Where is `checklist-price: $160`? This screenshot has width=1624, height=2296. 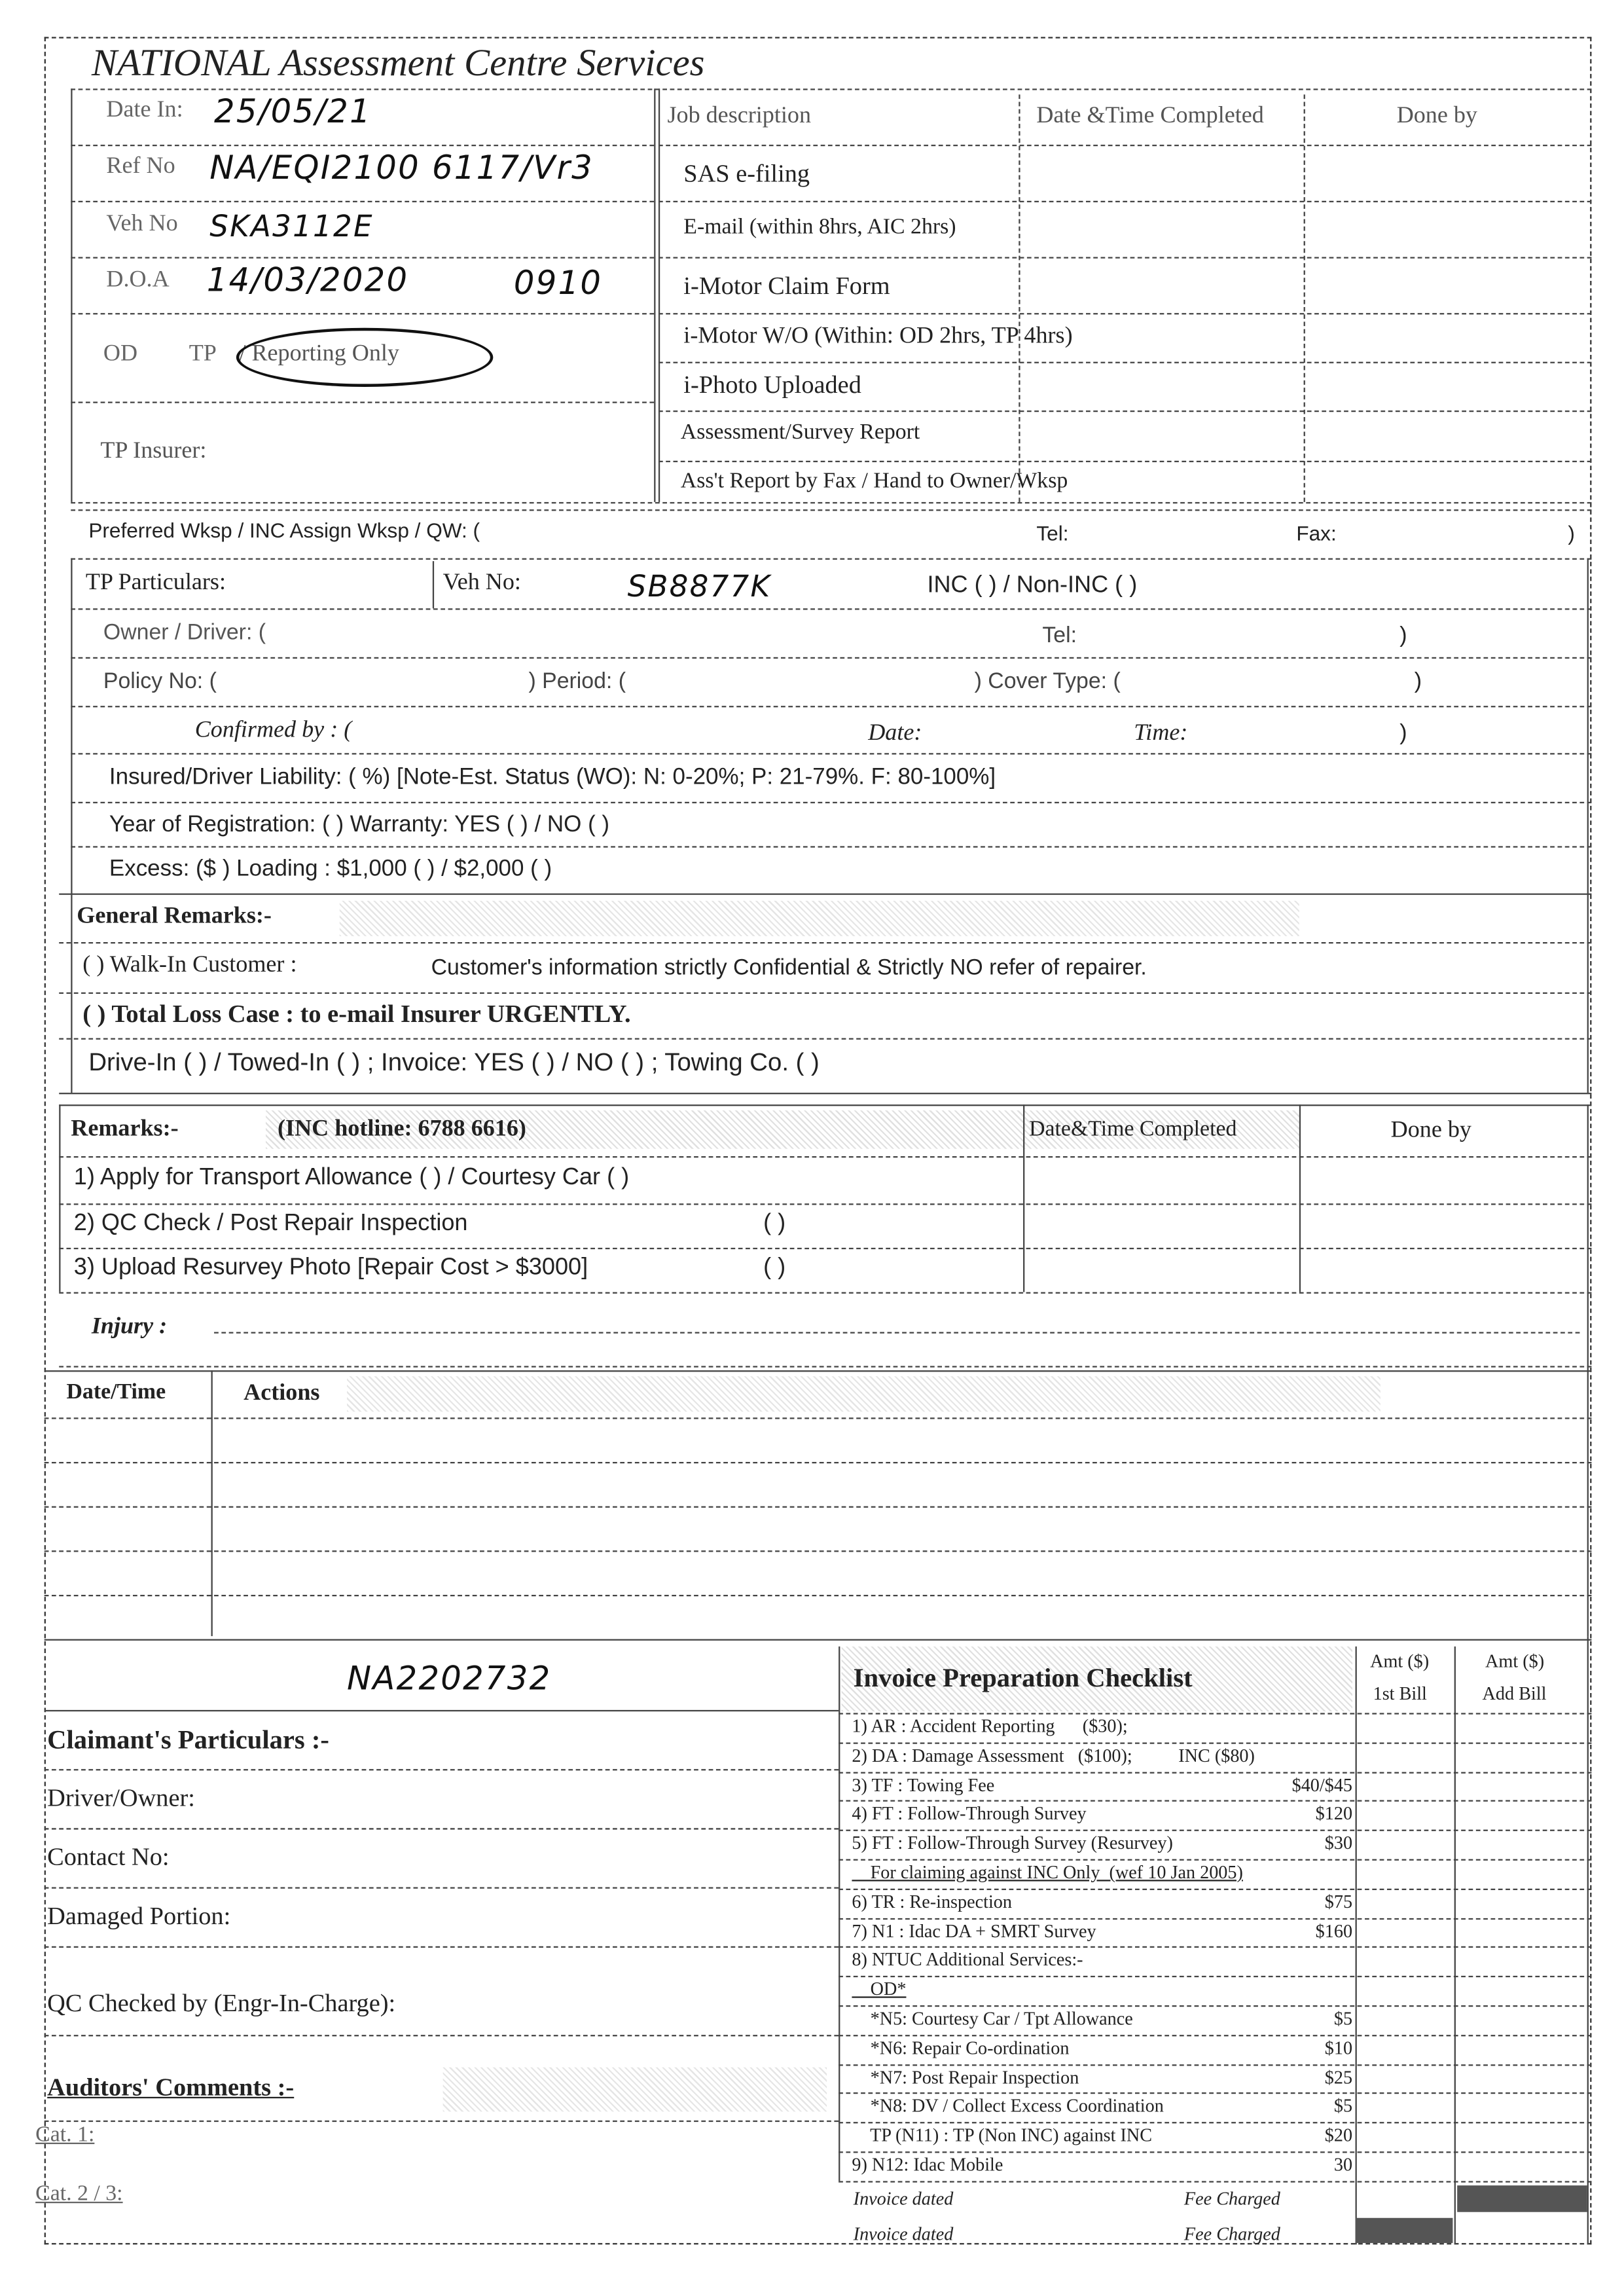
checklist-price: $160 is located at coordinates (1334, 1931).